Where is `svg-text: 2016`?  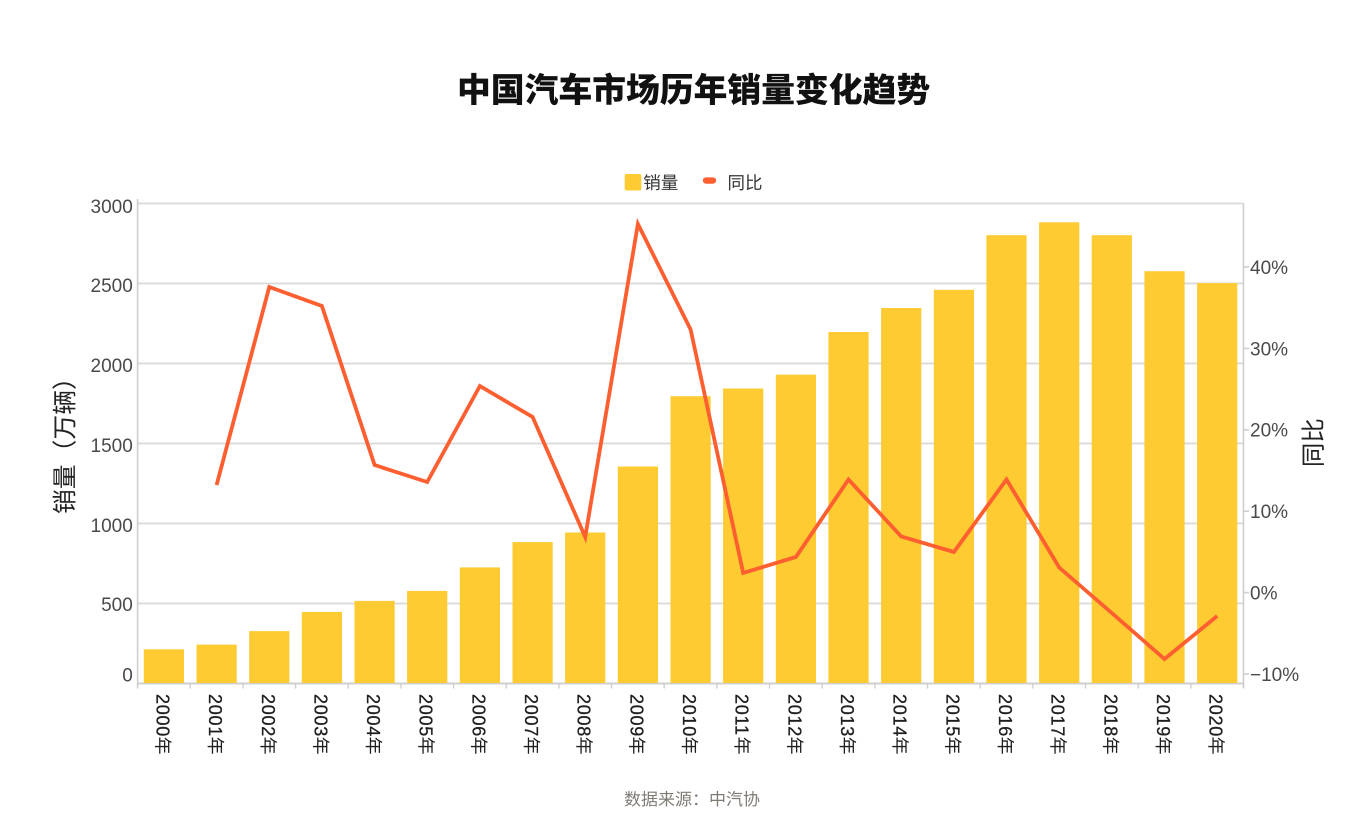
svg-text: 2016 is located at coordinates (1005, 715).